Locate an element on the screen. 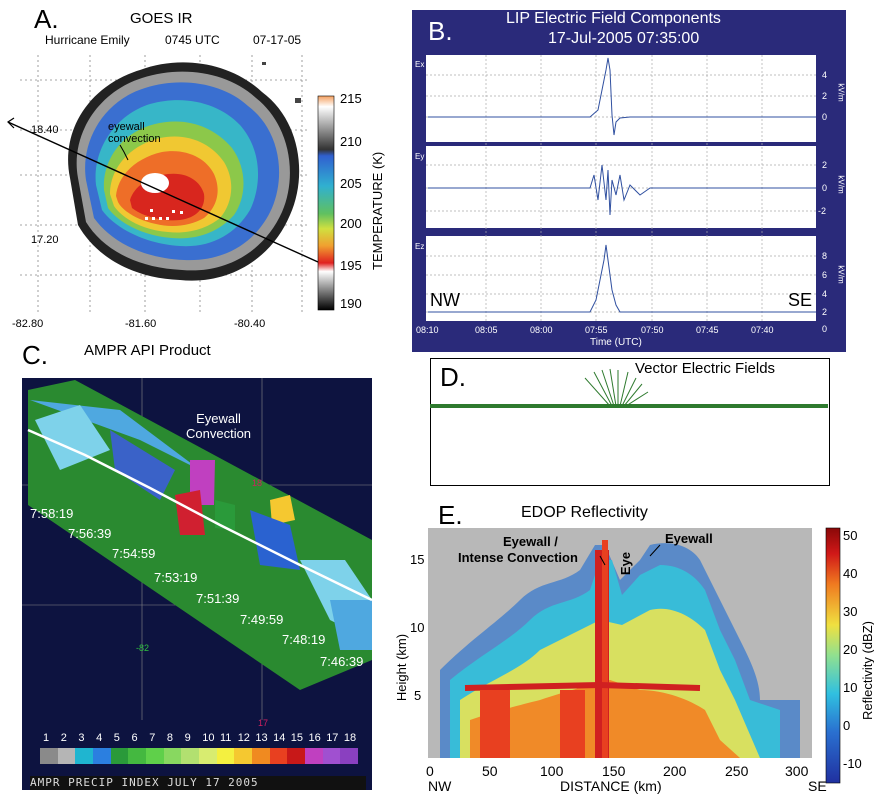  scale-value: 18 is located at coordinates (350, 738).